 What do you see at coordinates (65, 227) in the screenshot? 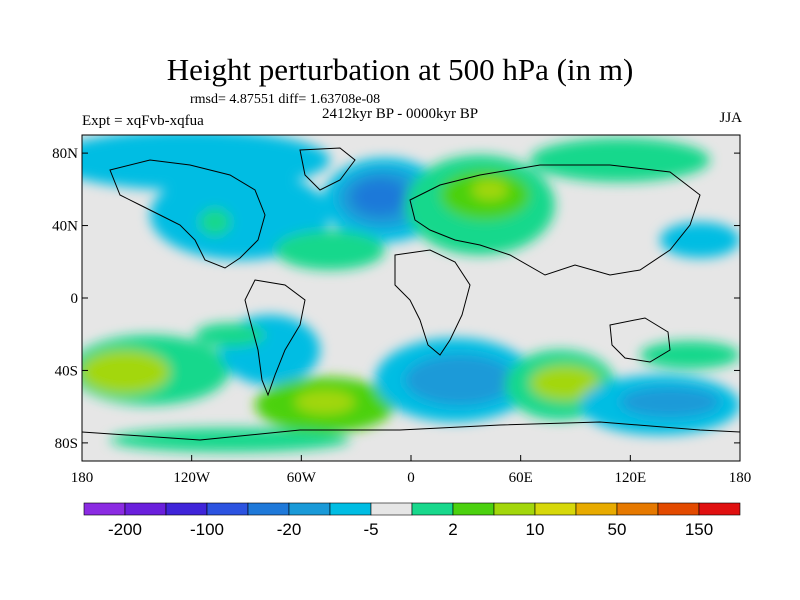
I see `lat-tick-label: 40N` at bounding box center [65, 227].